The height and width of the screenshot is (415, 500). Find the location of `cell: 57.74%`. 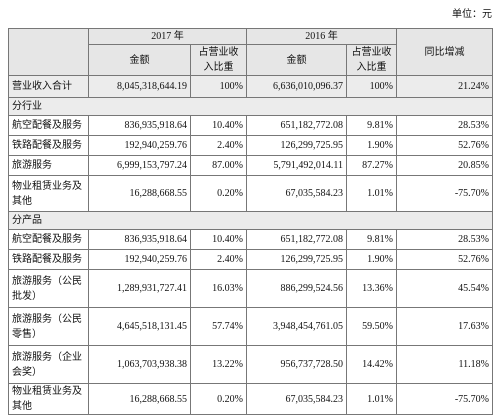

cell: 57.74% is located at coordinates (218, 326).